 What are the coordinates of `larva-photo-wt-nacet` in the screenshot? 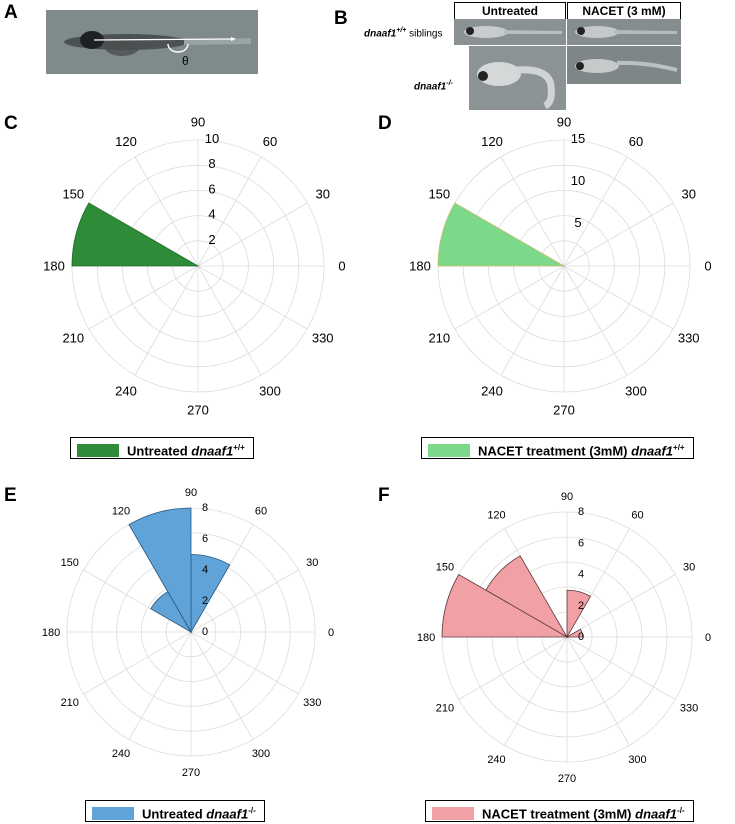 It's located at (624, 32).